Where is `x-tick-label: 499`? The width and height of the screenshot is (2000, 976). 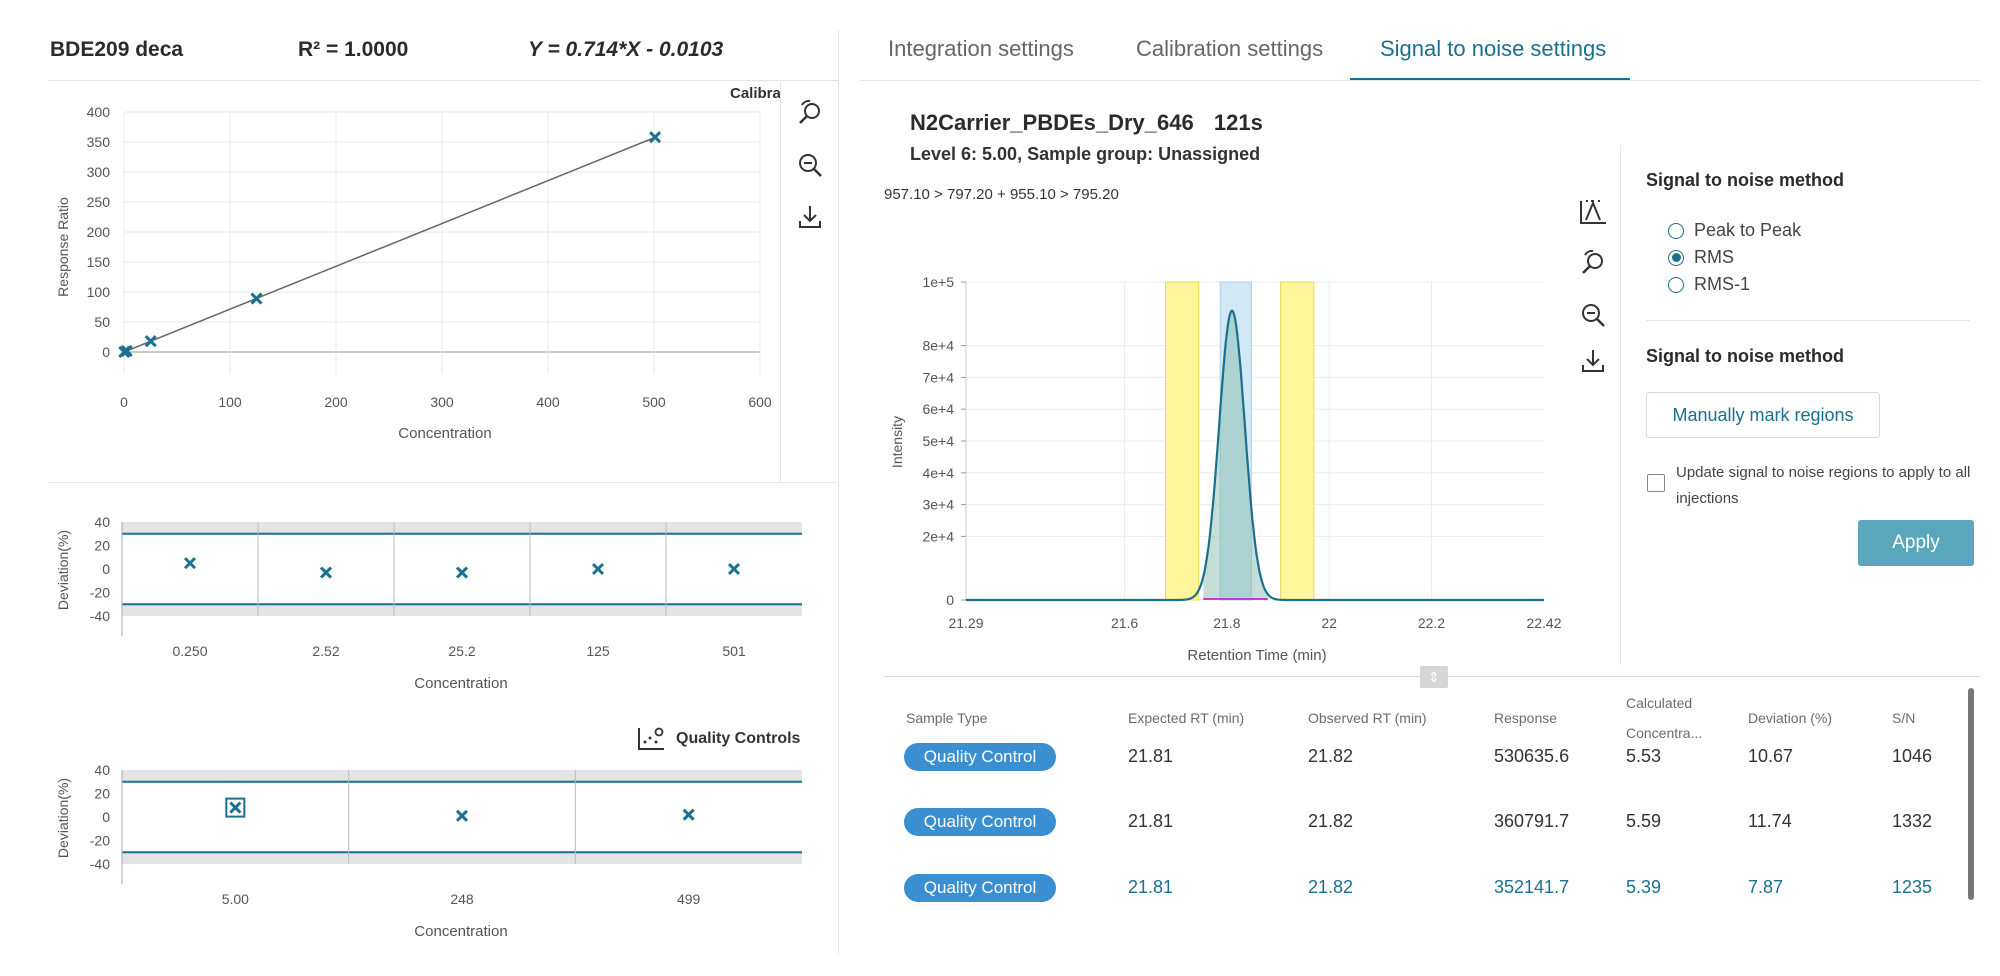 x-tick-label: 499 is located at coordinates (689, 899).